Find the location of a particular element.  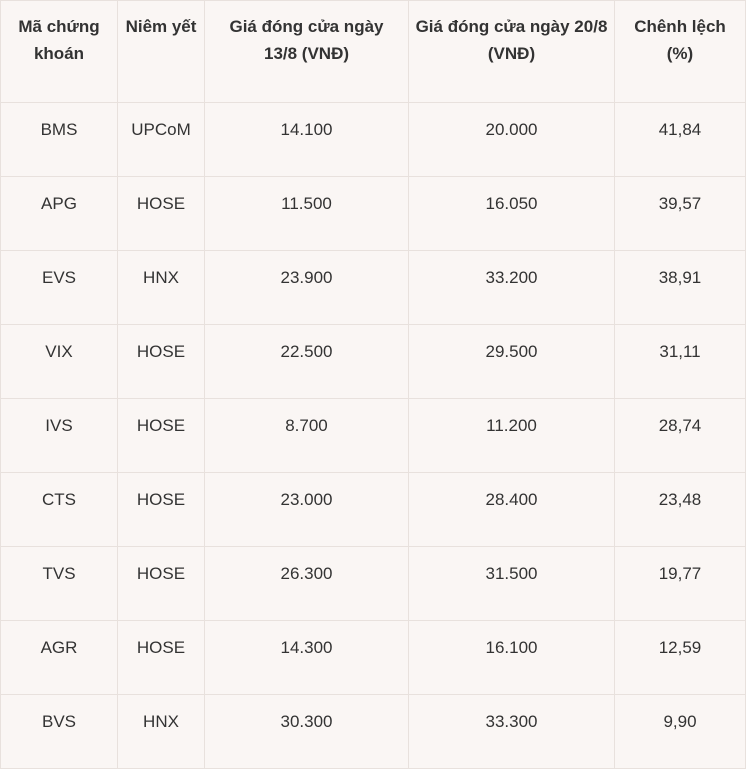

cell-stock-code: EVS is located at coordinates (59, 287).